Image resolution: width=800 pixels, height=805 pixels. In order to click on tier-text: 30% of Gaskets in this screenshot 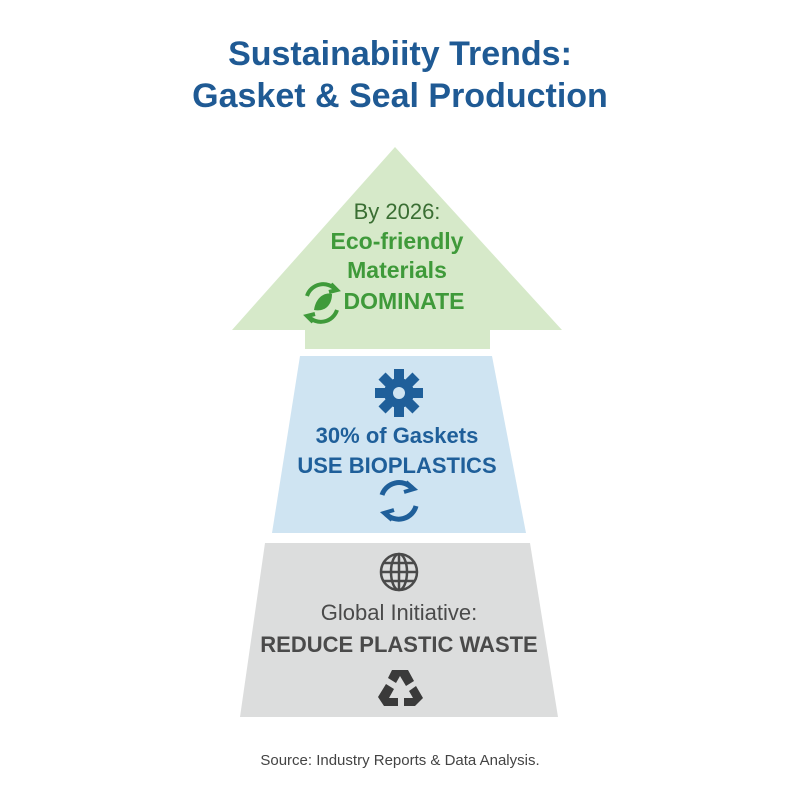, I will do `click(397, 435)`.